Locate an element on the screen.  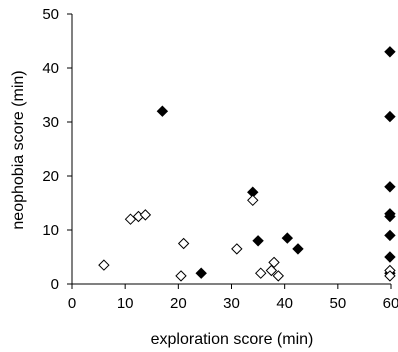
y-tick-label: 0 is located at coordinates (55, 284).